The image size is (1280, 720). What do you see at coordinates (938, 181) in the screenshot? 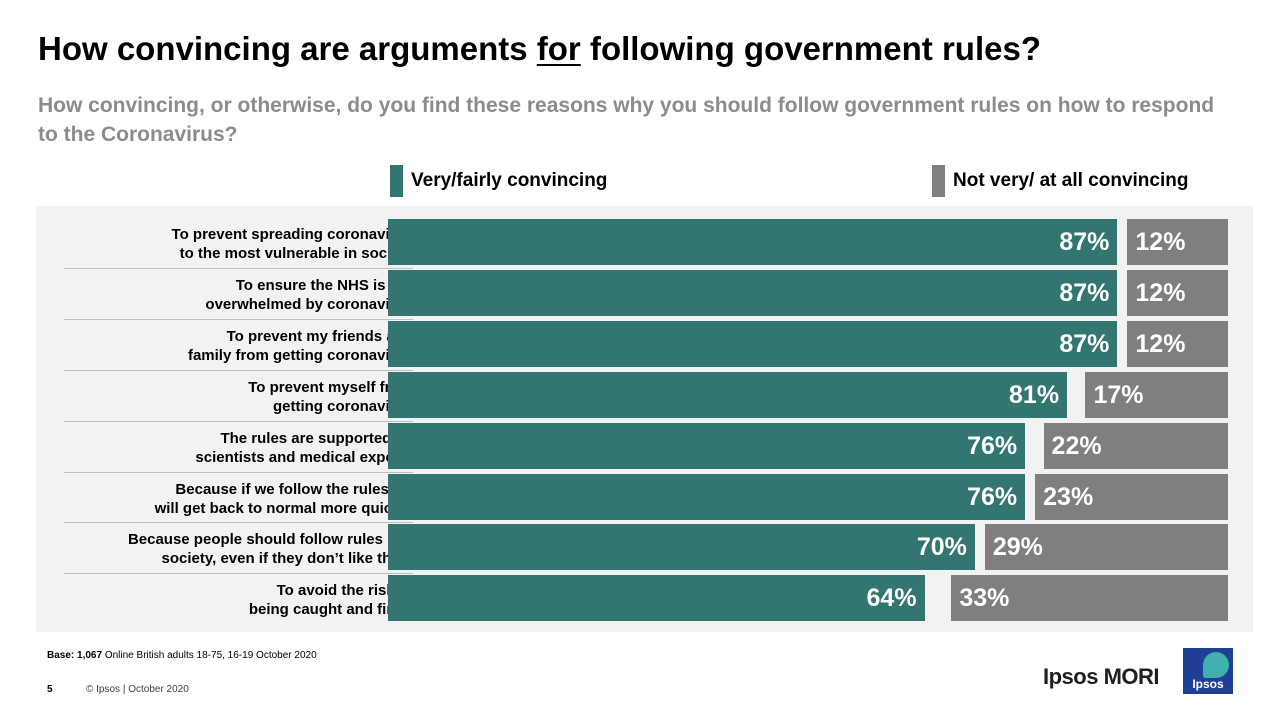
I see `legend-negative-swatch` at bounding box center [938, 181].